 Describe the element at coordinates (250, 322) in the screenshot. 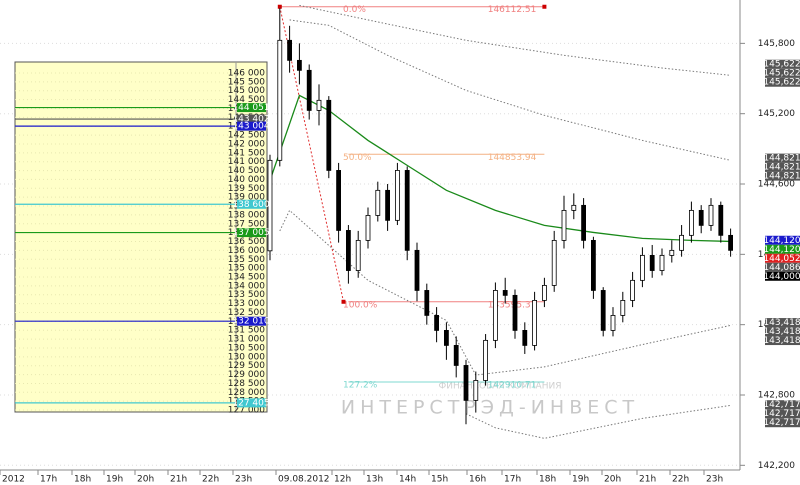

I see `panel-tag-label: 132 010` at that location.